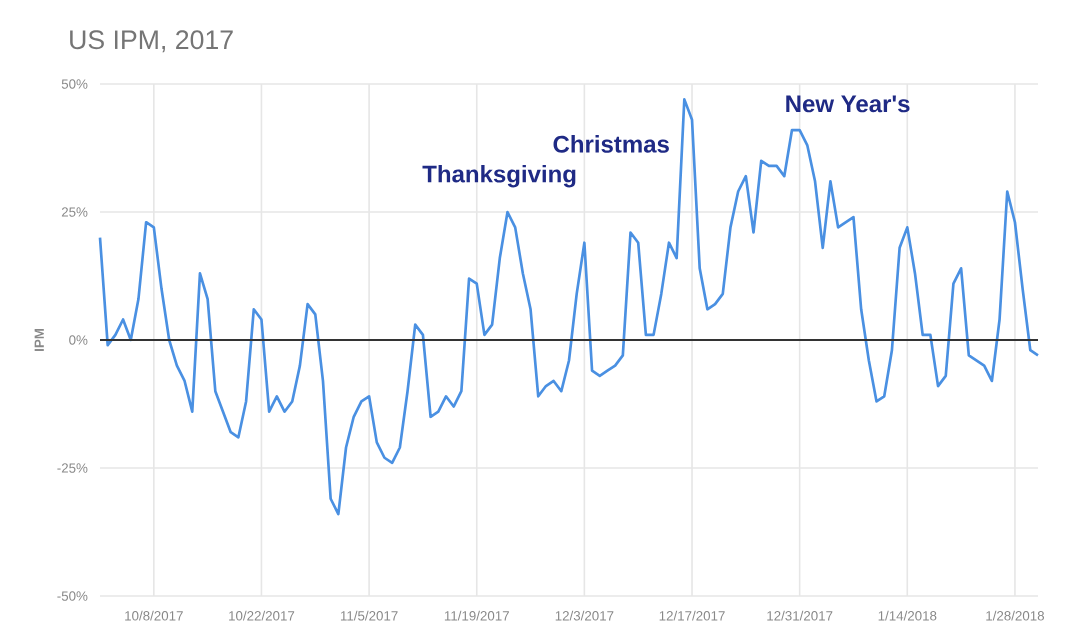 The width and height of the screenshot is (1072, 644). What do you see at coordinates (611, 144) in the screenshot?
I see `annotation: Christmas` at bounding box center [611, 144].